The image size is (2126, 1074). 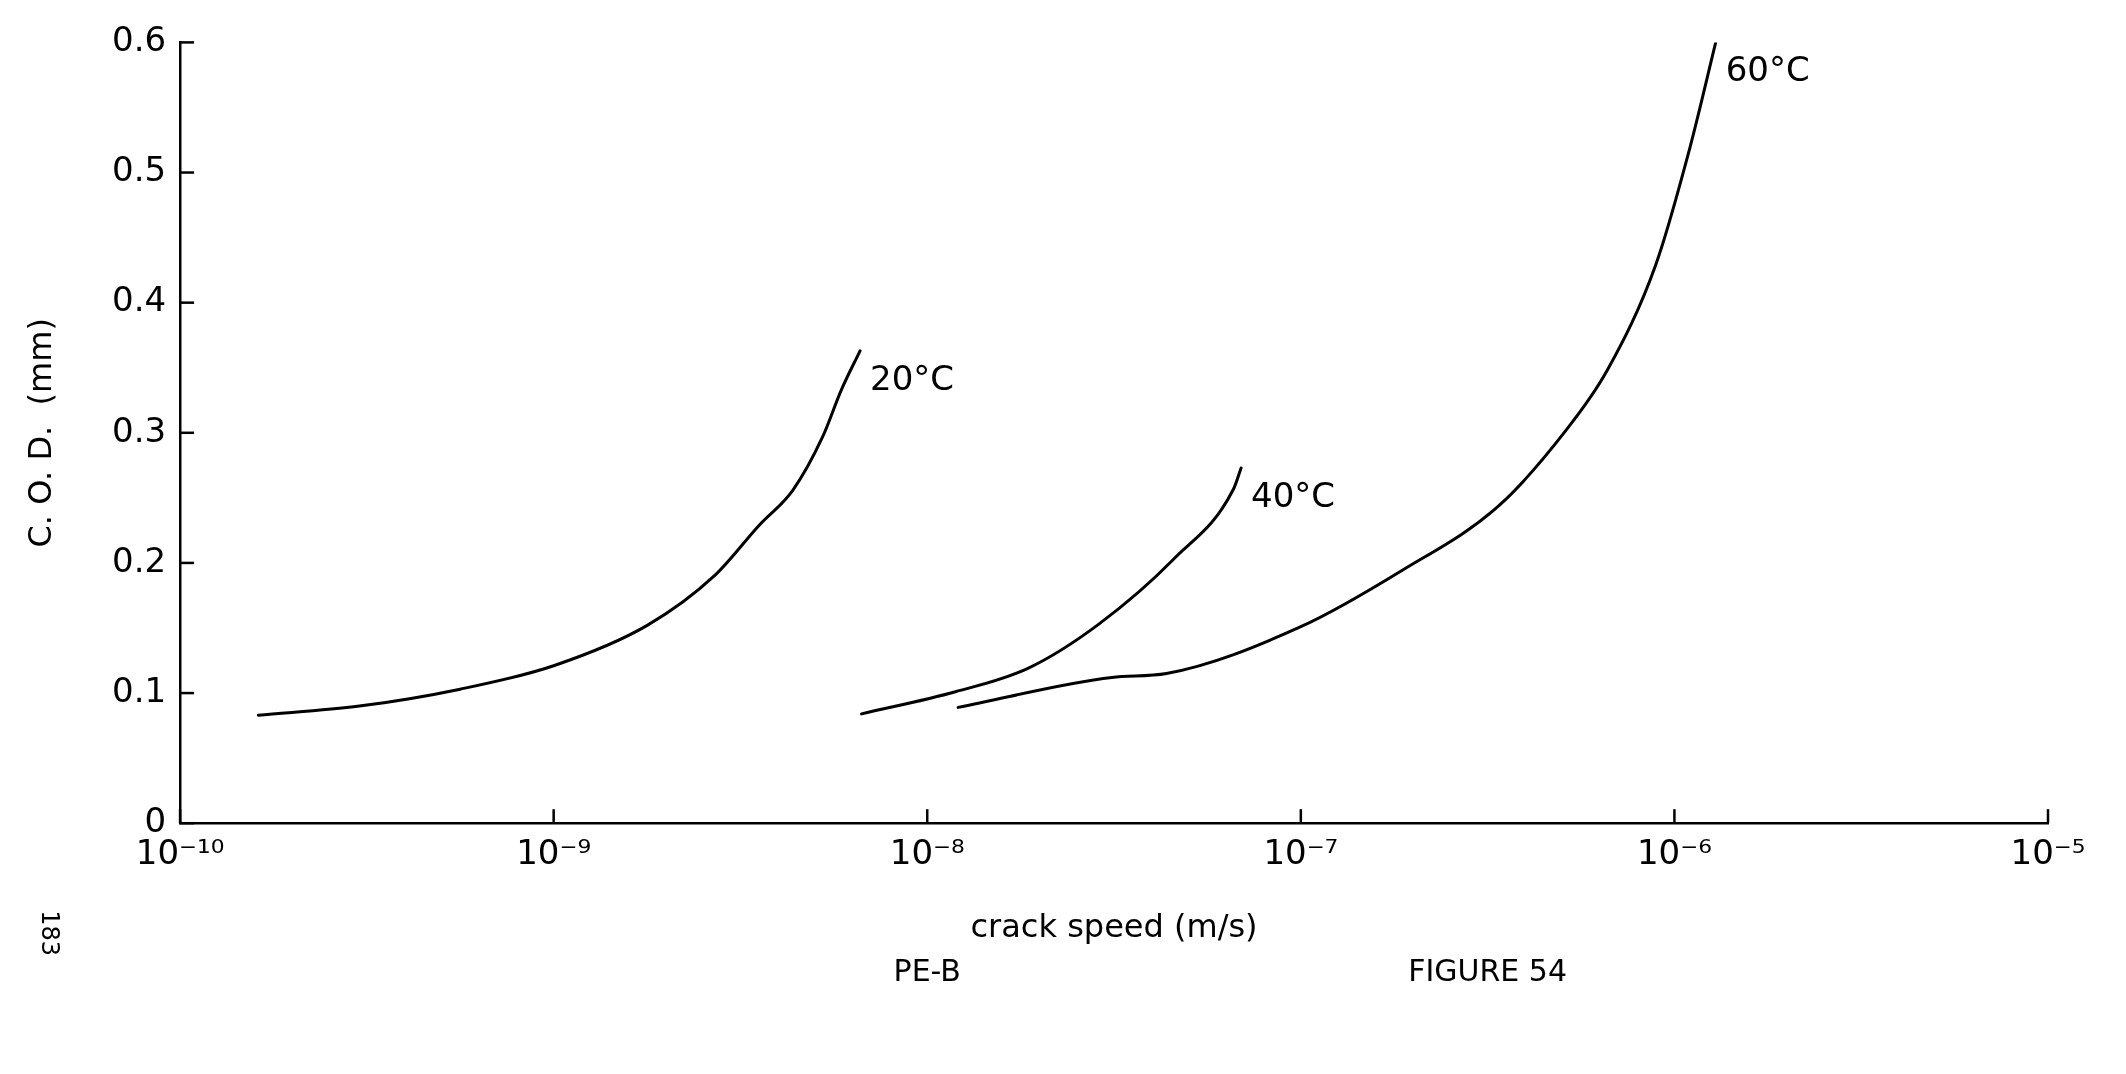 What do you see at coordinates (912, 377) in the screenshot?
I see `series-label: 20°C` at bounding box center [912, 377].